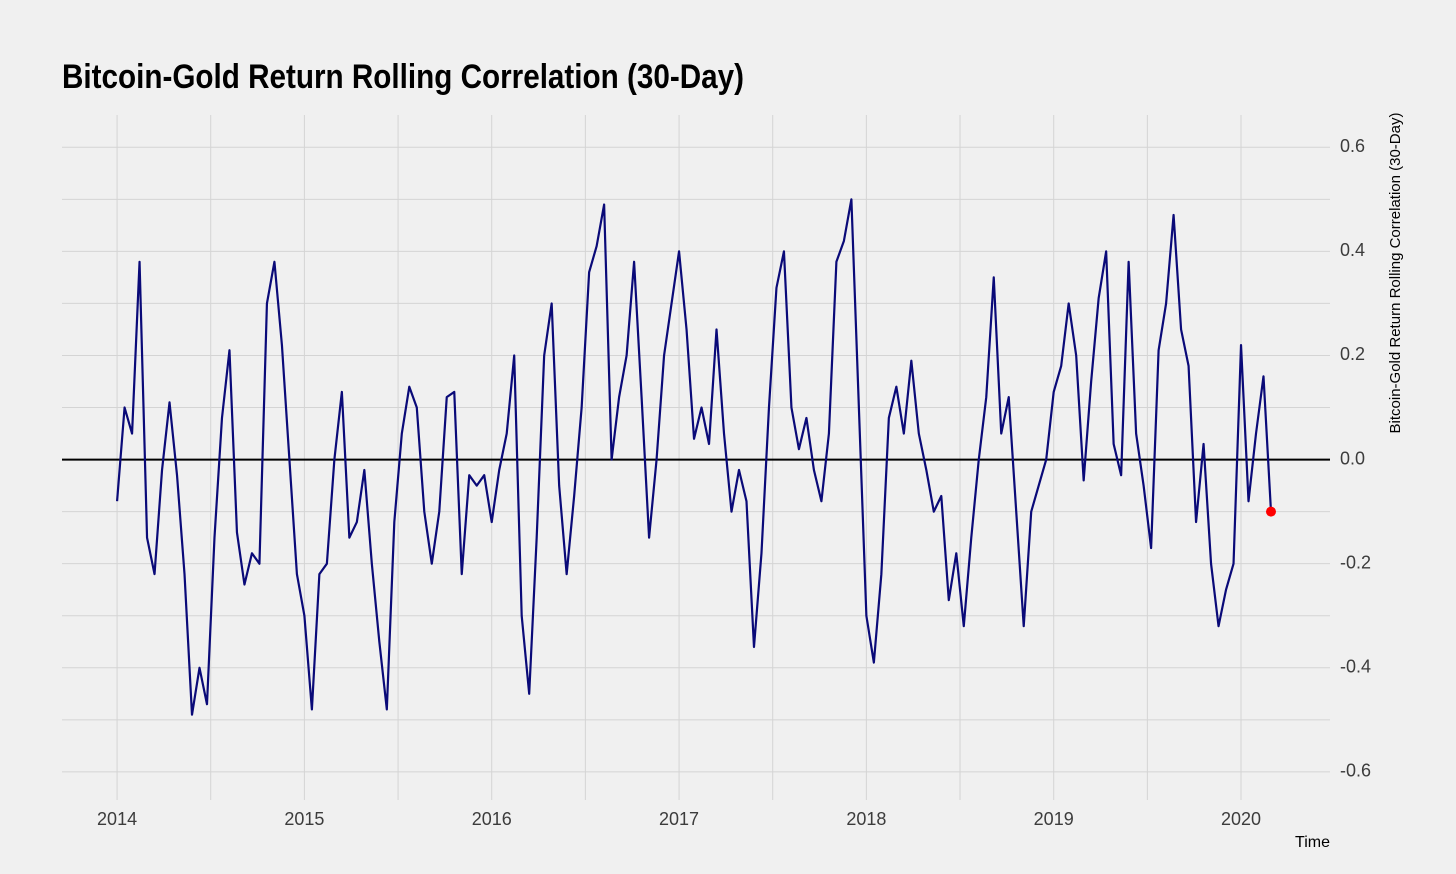  Describe the element at coordinates (1352, 458) in the screenshot. I see `y-tick-label: 0.0` at that location.